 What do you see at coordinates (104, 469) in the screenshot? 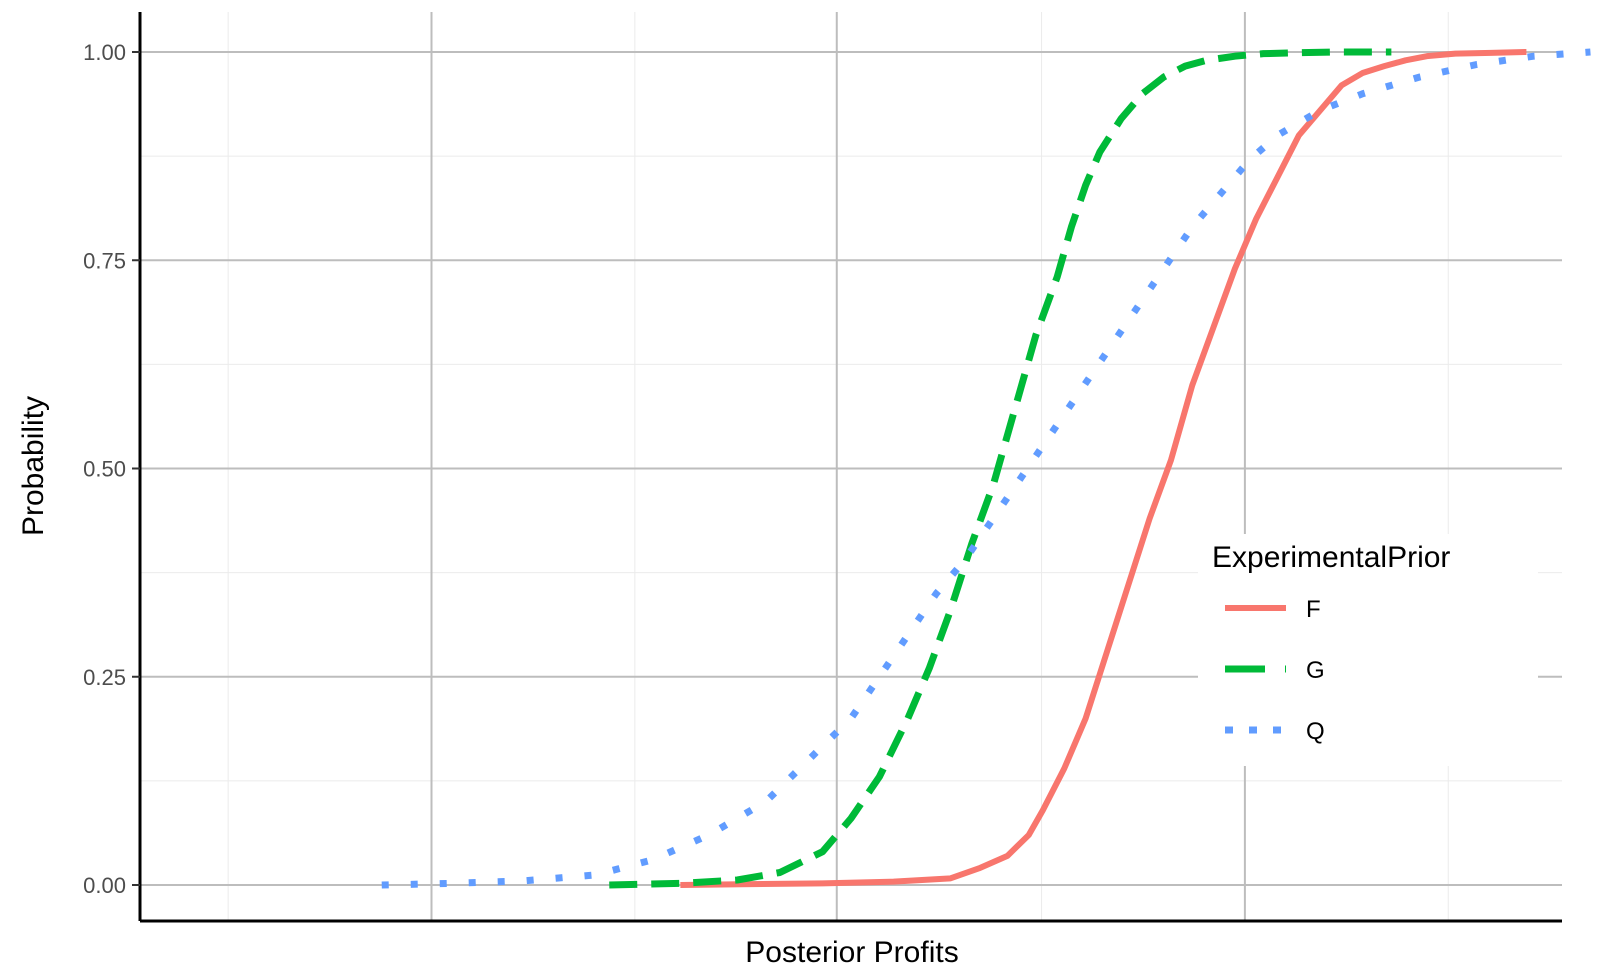
I see `y-tick-label: 0.50` at bounding box center [104, 469].